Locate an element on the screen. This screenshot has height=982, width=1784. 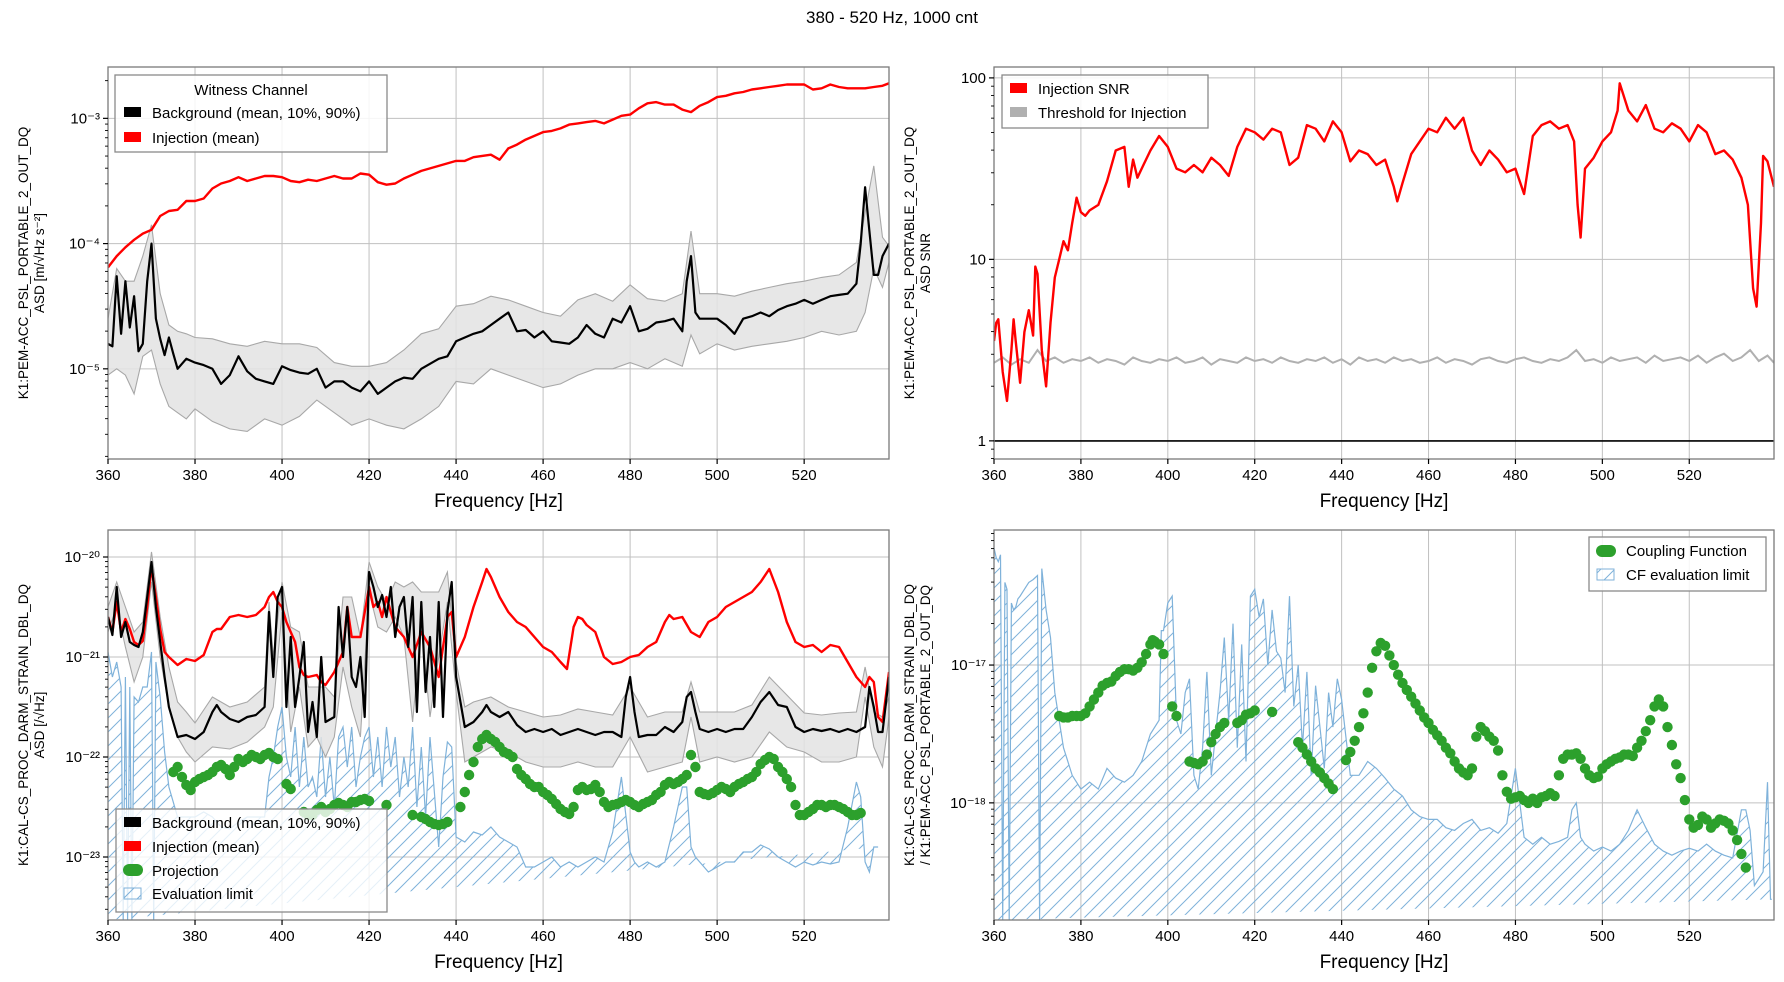
background-band is located at coordinates (498, 298).